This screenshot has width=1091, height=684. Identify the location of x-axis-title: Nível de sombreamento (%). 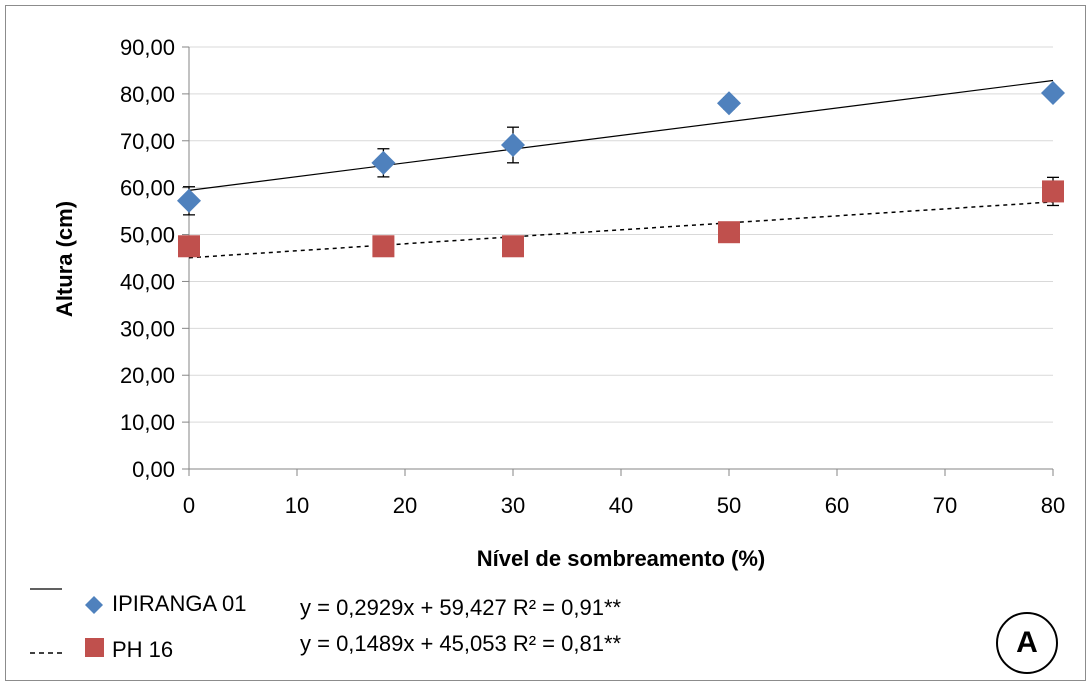
(621, 558).